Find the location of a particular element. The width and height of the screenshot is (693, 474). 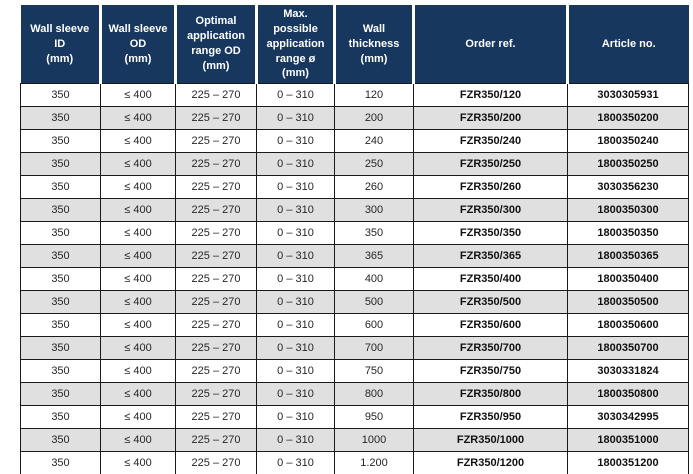

table-cell-order_ref: FZR350/1200 is located at coordinates (490, 462).